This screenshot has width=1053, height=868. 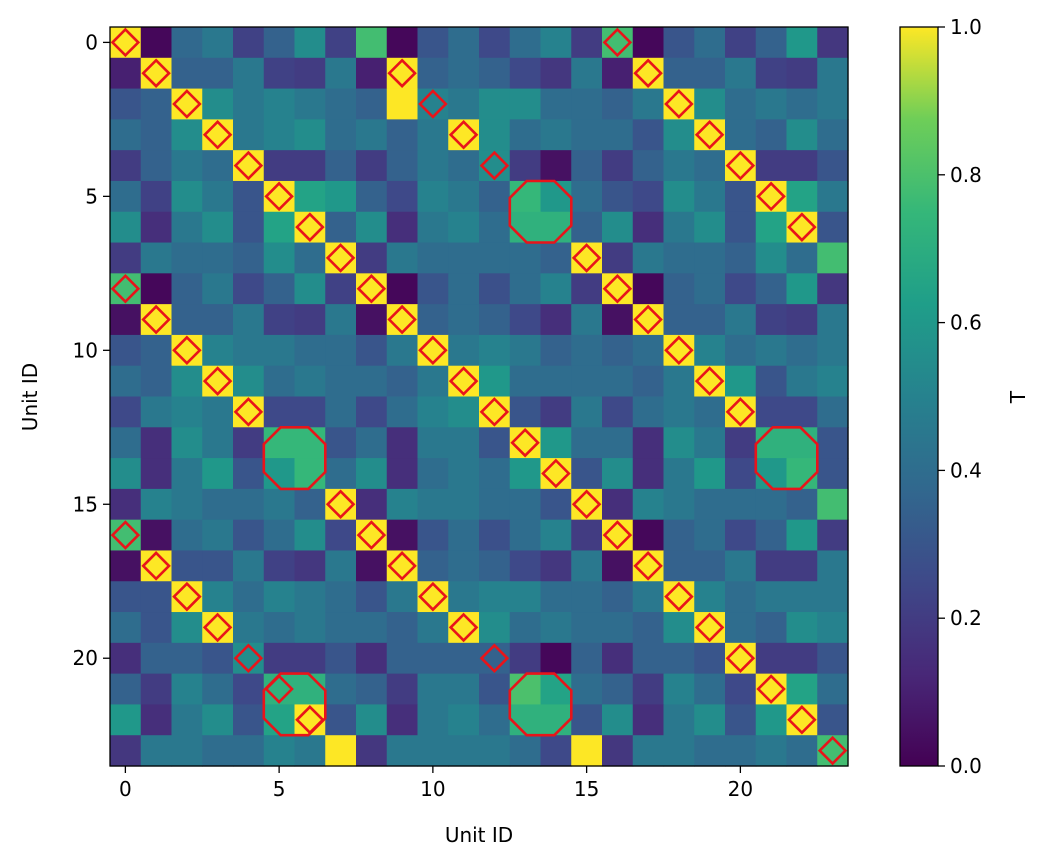 I want to click on x-tick-label: 20, so click(x=740, y=789).